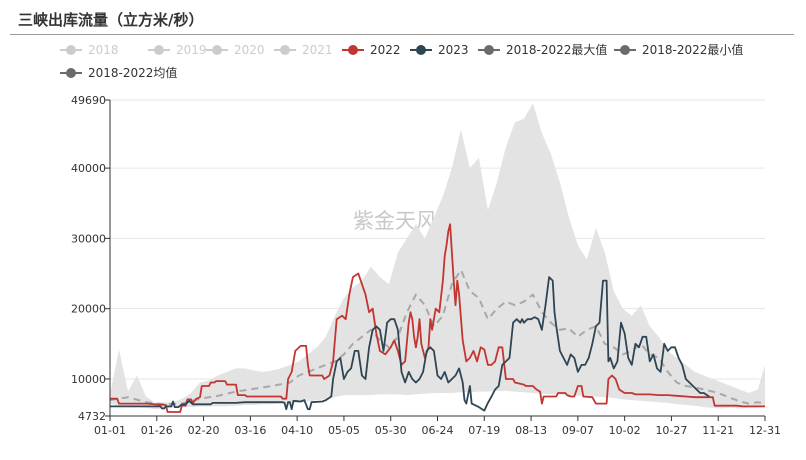 The width and height of the screenshot is (806, 460). What do you see at coordinates (391, 430) in the screenshot?
I see `x-tick-label: 05-30` at bounding box center [391, 430].